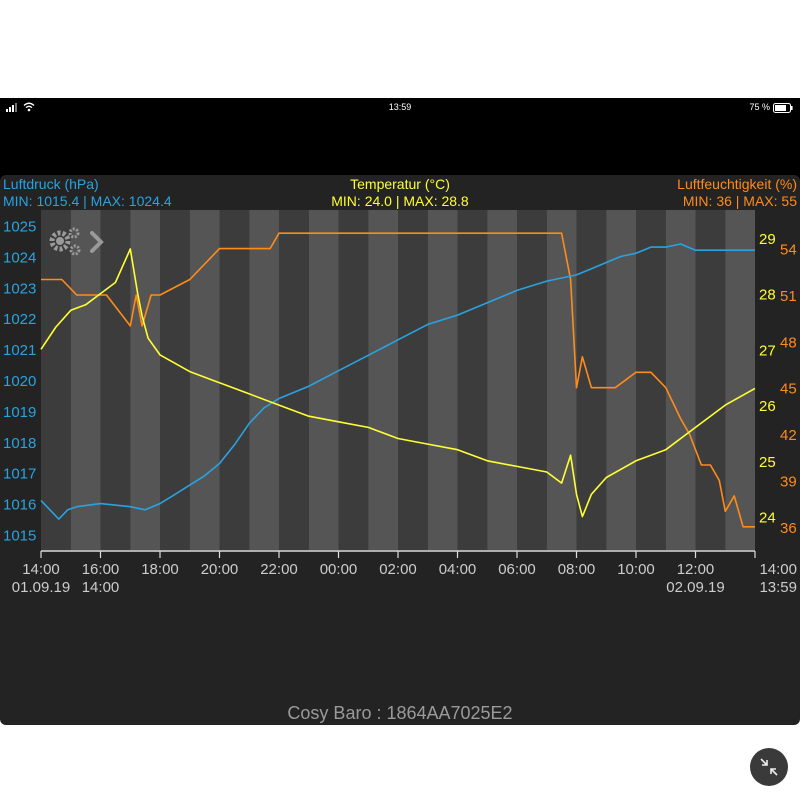 Image resolution: width=800 pixels, height=800 pixels. I want to click on collapse-button, so click(769, 767).